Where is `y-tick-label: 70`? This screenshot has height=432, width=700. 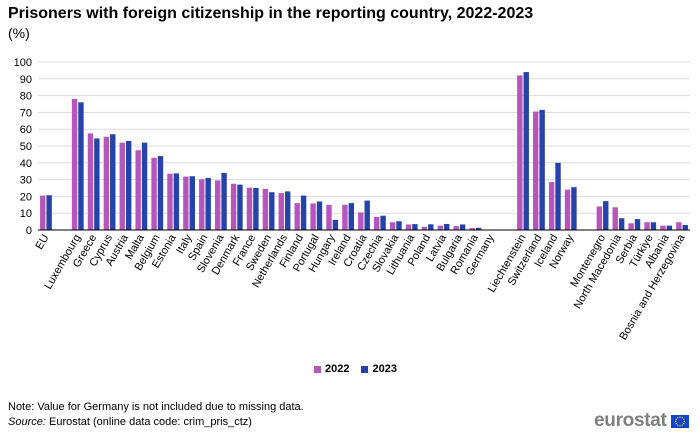
y-tick-label: 70 is located at coordinates (26, 113).